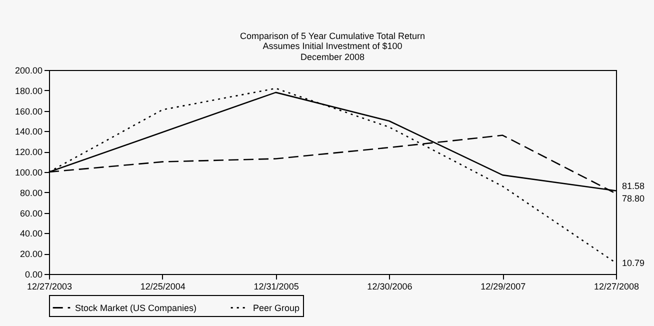 The image size is (654, 326). I want to click on chart-subtitle: Assumes Initial Investment of $100 December 2008, so click(332, 51).